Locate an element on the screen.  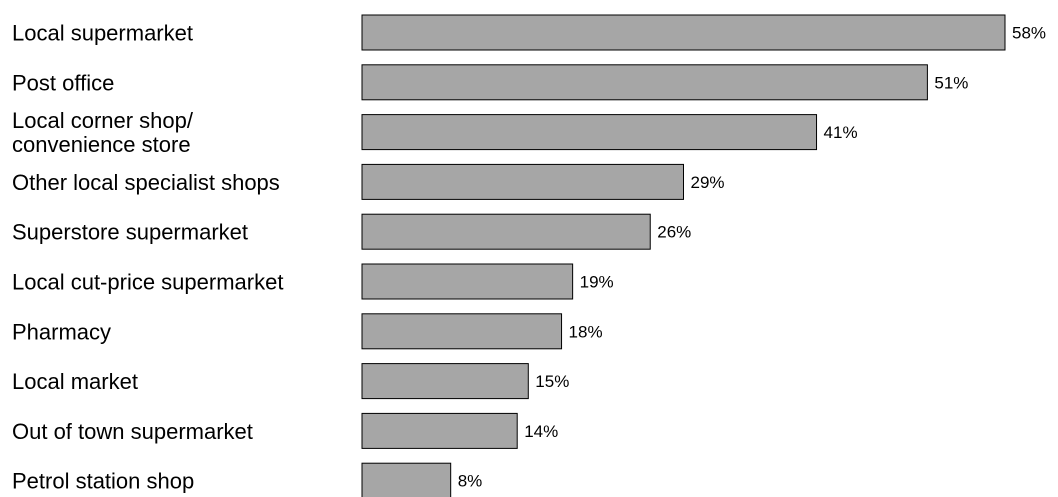
data-label: 15% is located at coordinates (552, 381).